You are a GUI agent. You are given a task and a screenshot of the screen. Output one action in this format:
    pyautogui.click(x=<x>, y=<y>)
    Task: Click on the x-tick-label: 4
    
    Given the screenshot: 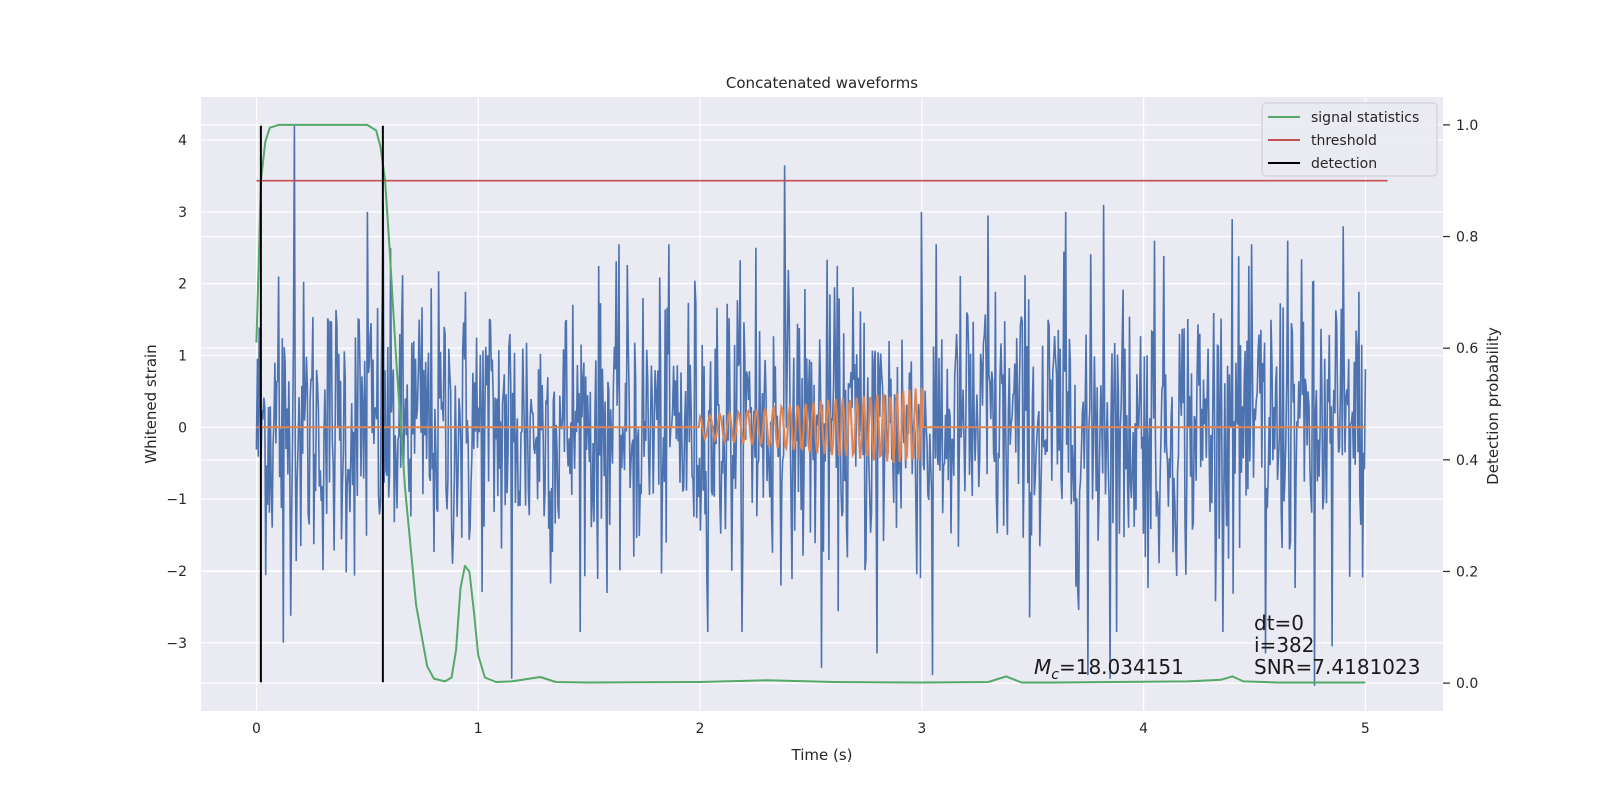 What is the action you would take?
    pyautogui.click(x=1143, y=729)
    